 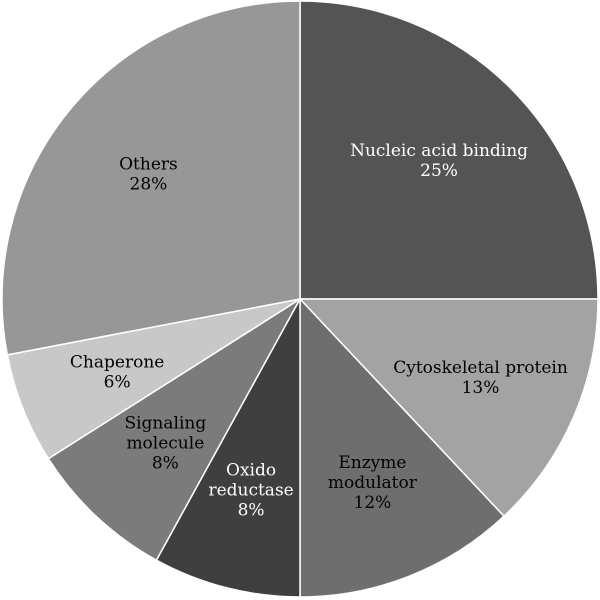 What do you see at coordinates (439, 151) in the screenshot?
I see `slice-name-label: Nucleic acid binding` at bounding box center [439, 151].